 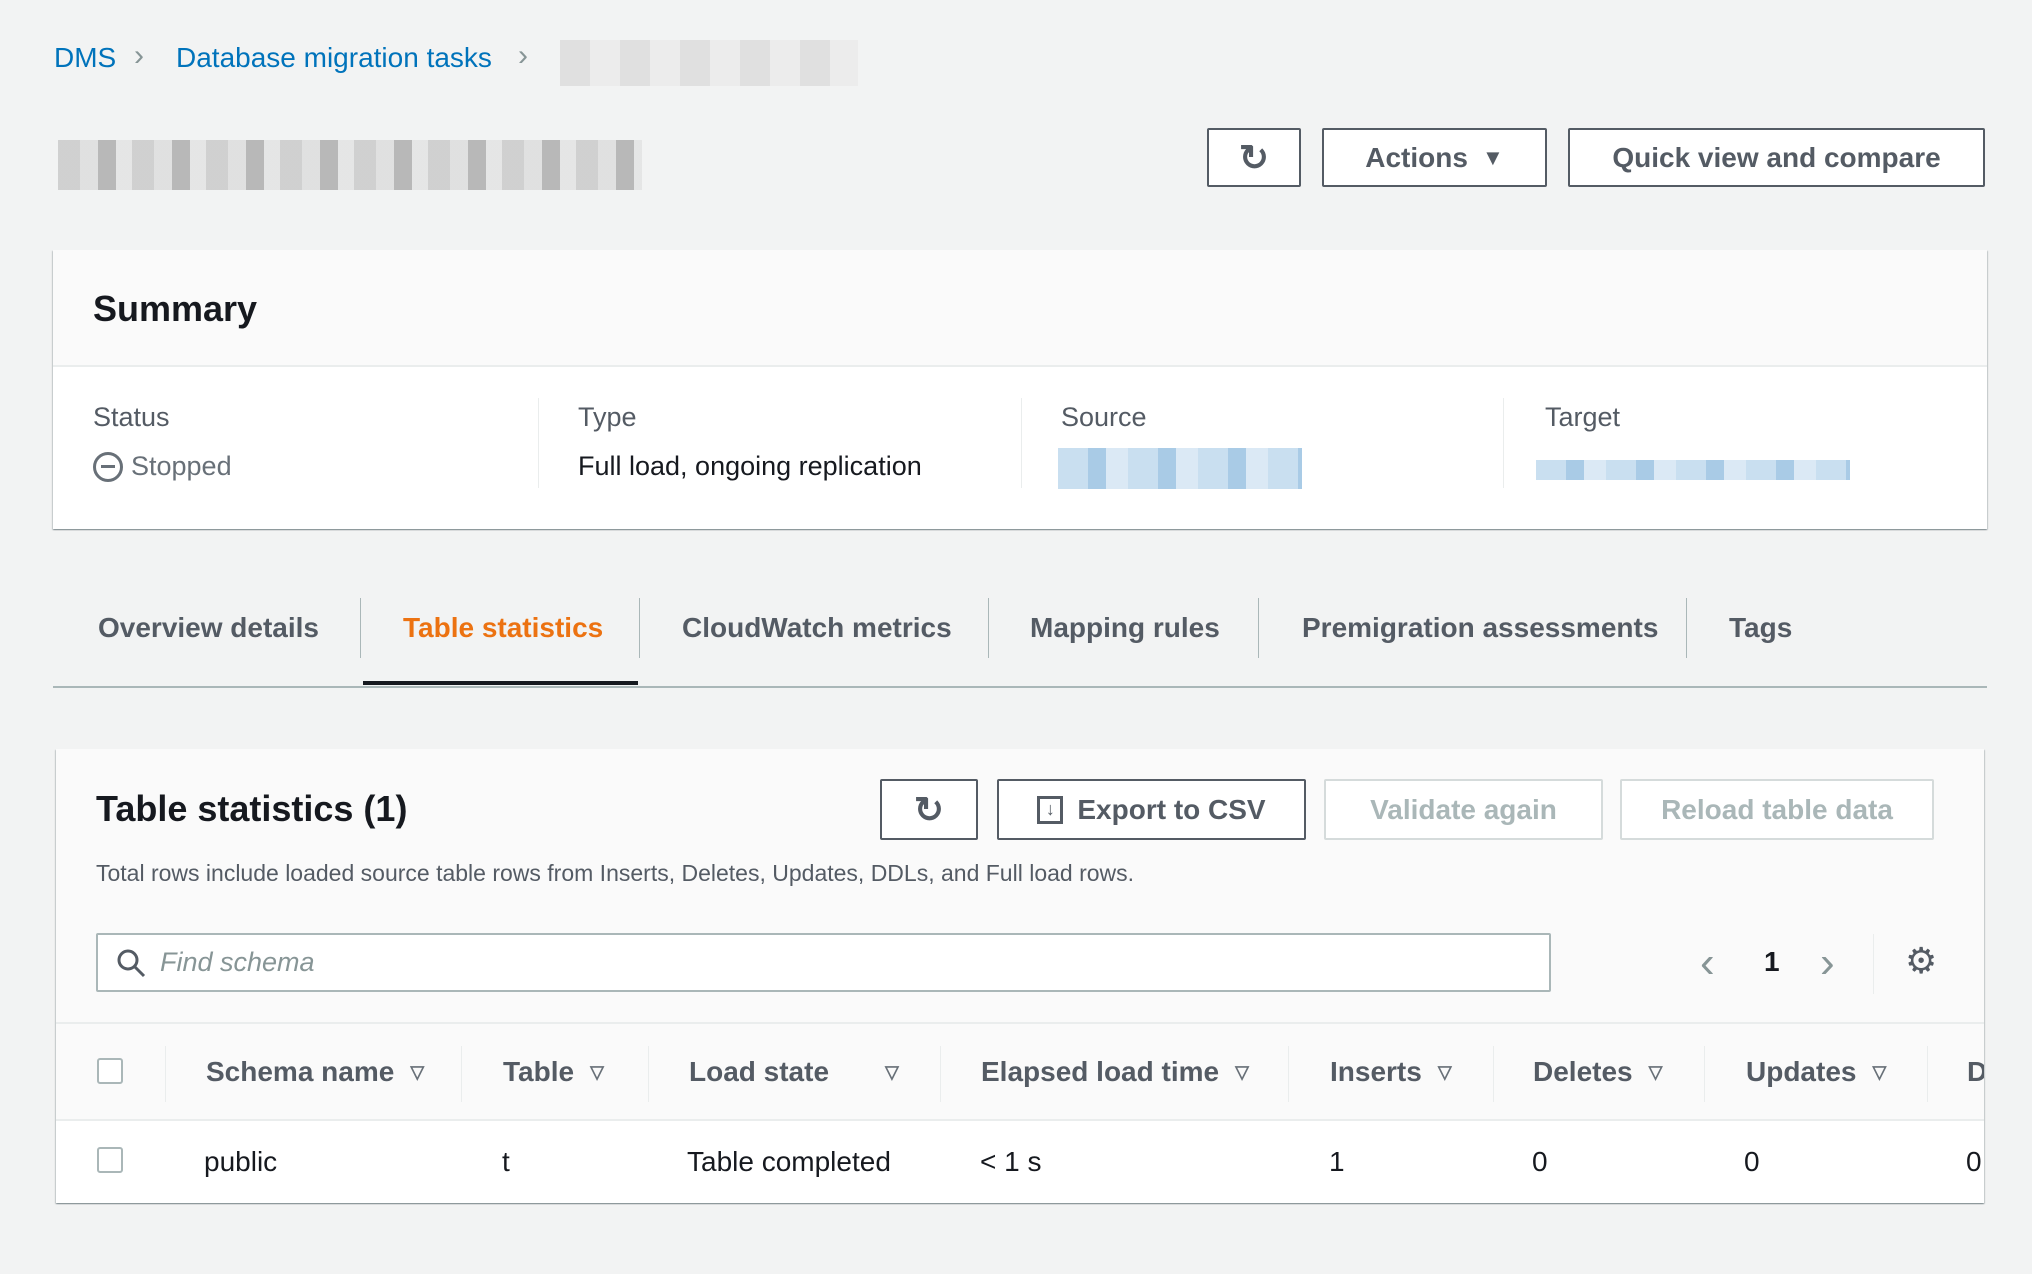 I want to click on column-header-schema-name: Schema name ▽, so click(x=315, y=1071).